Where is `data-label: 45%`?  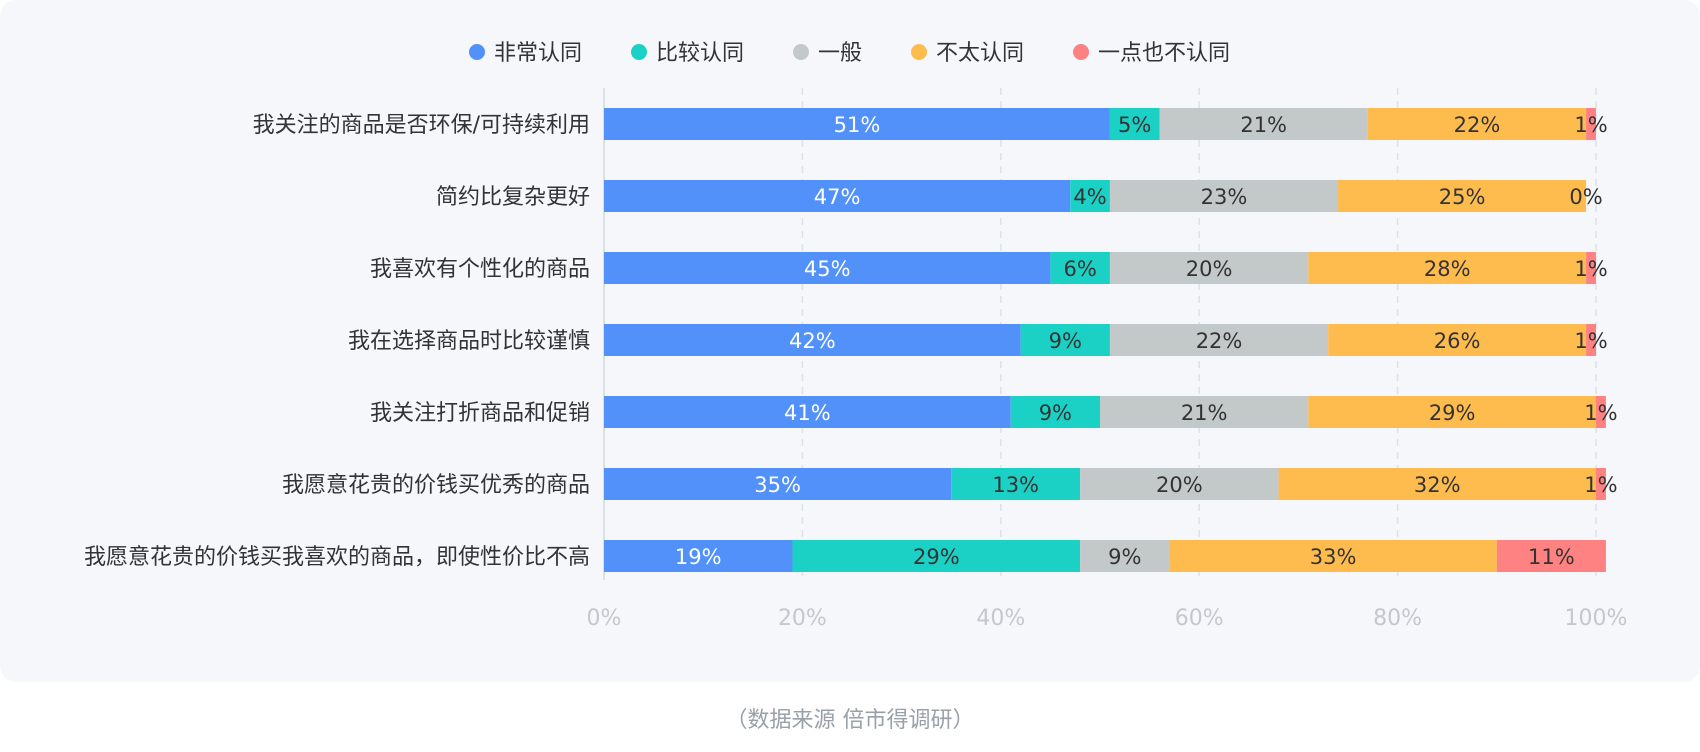
data-label: 45% is located at coordinates (827, 269).